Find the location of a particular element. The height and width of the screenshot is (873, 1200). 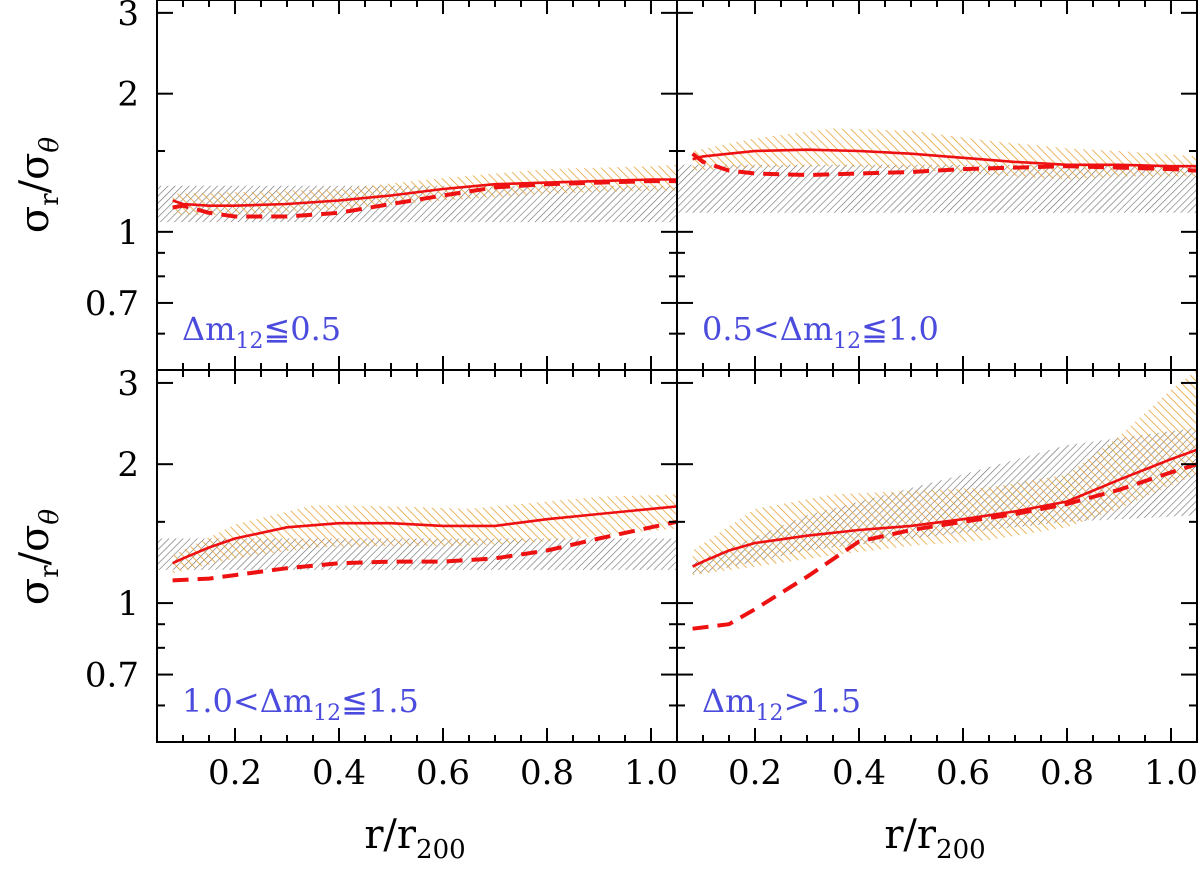

x-axis-title-left: r/r200 is located at coordinates (414, 838).